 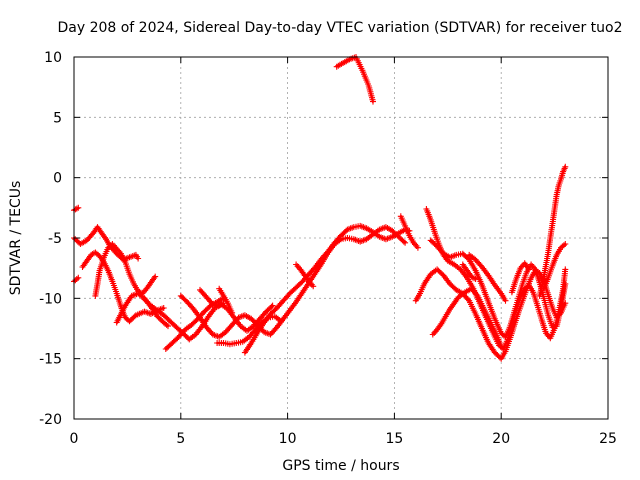 What do you see at coordinates (50, 420) in the screenshot?
I see `y-tick-label: -20` at bounding box center [50, 420].